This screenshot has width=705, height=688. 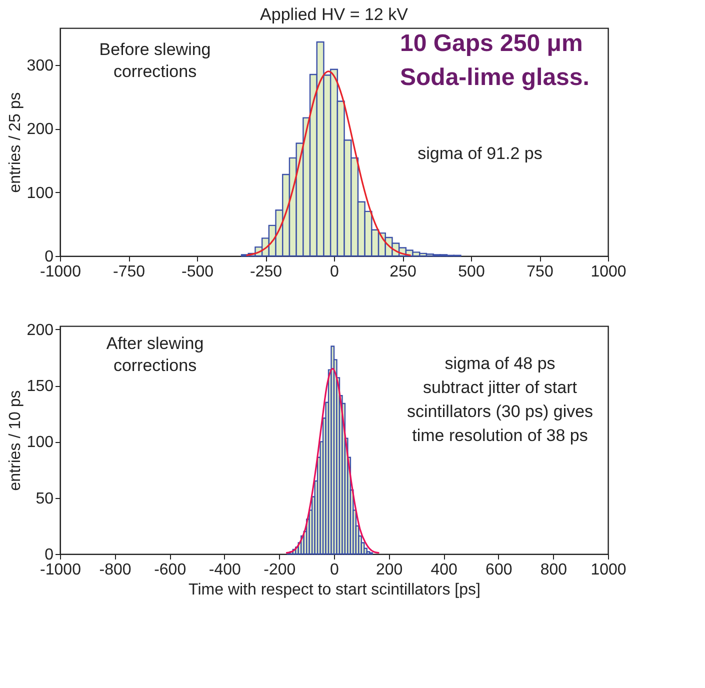 What do you see at coordinates (155, 60) in the screenshot?
I see `annotation: Before slewing corrections` at bounding box center [155, 60].